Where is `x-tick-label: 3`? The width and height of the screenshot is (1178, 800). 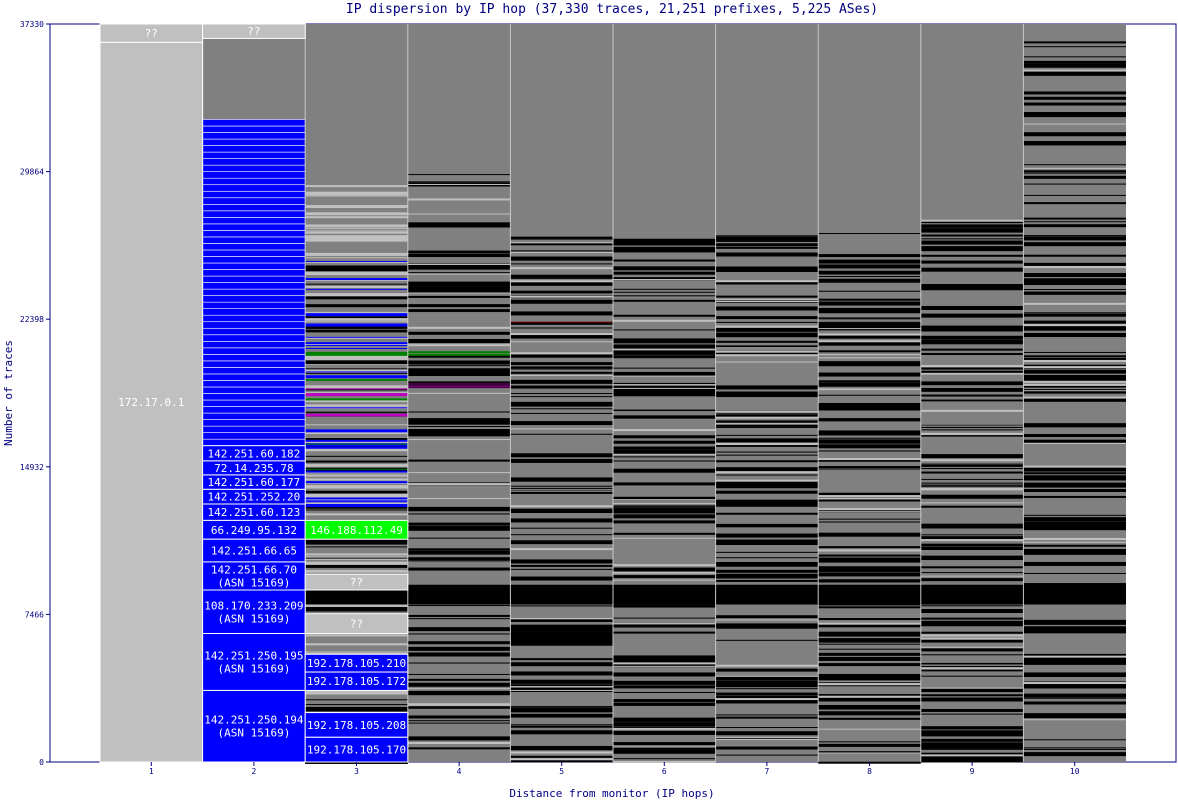
x-tick-label: 3 is located at coordinates (356, 771).